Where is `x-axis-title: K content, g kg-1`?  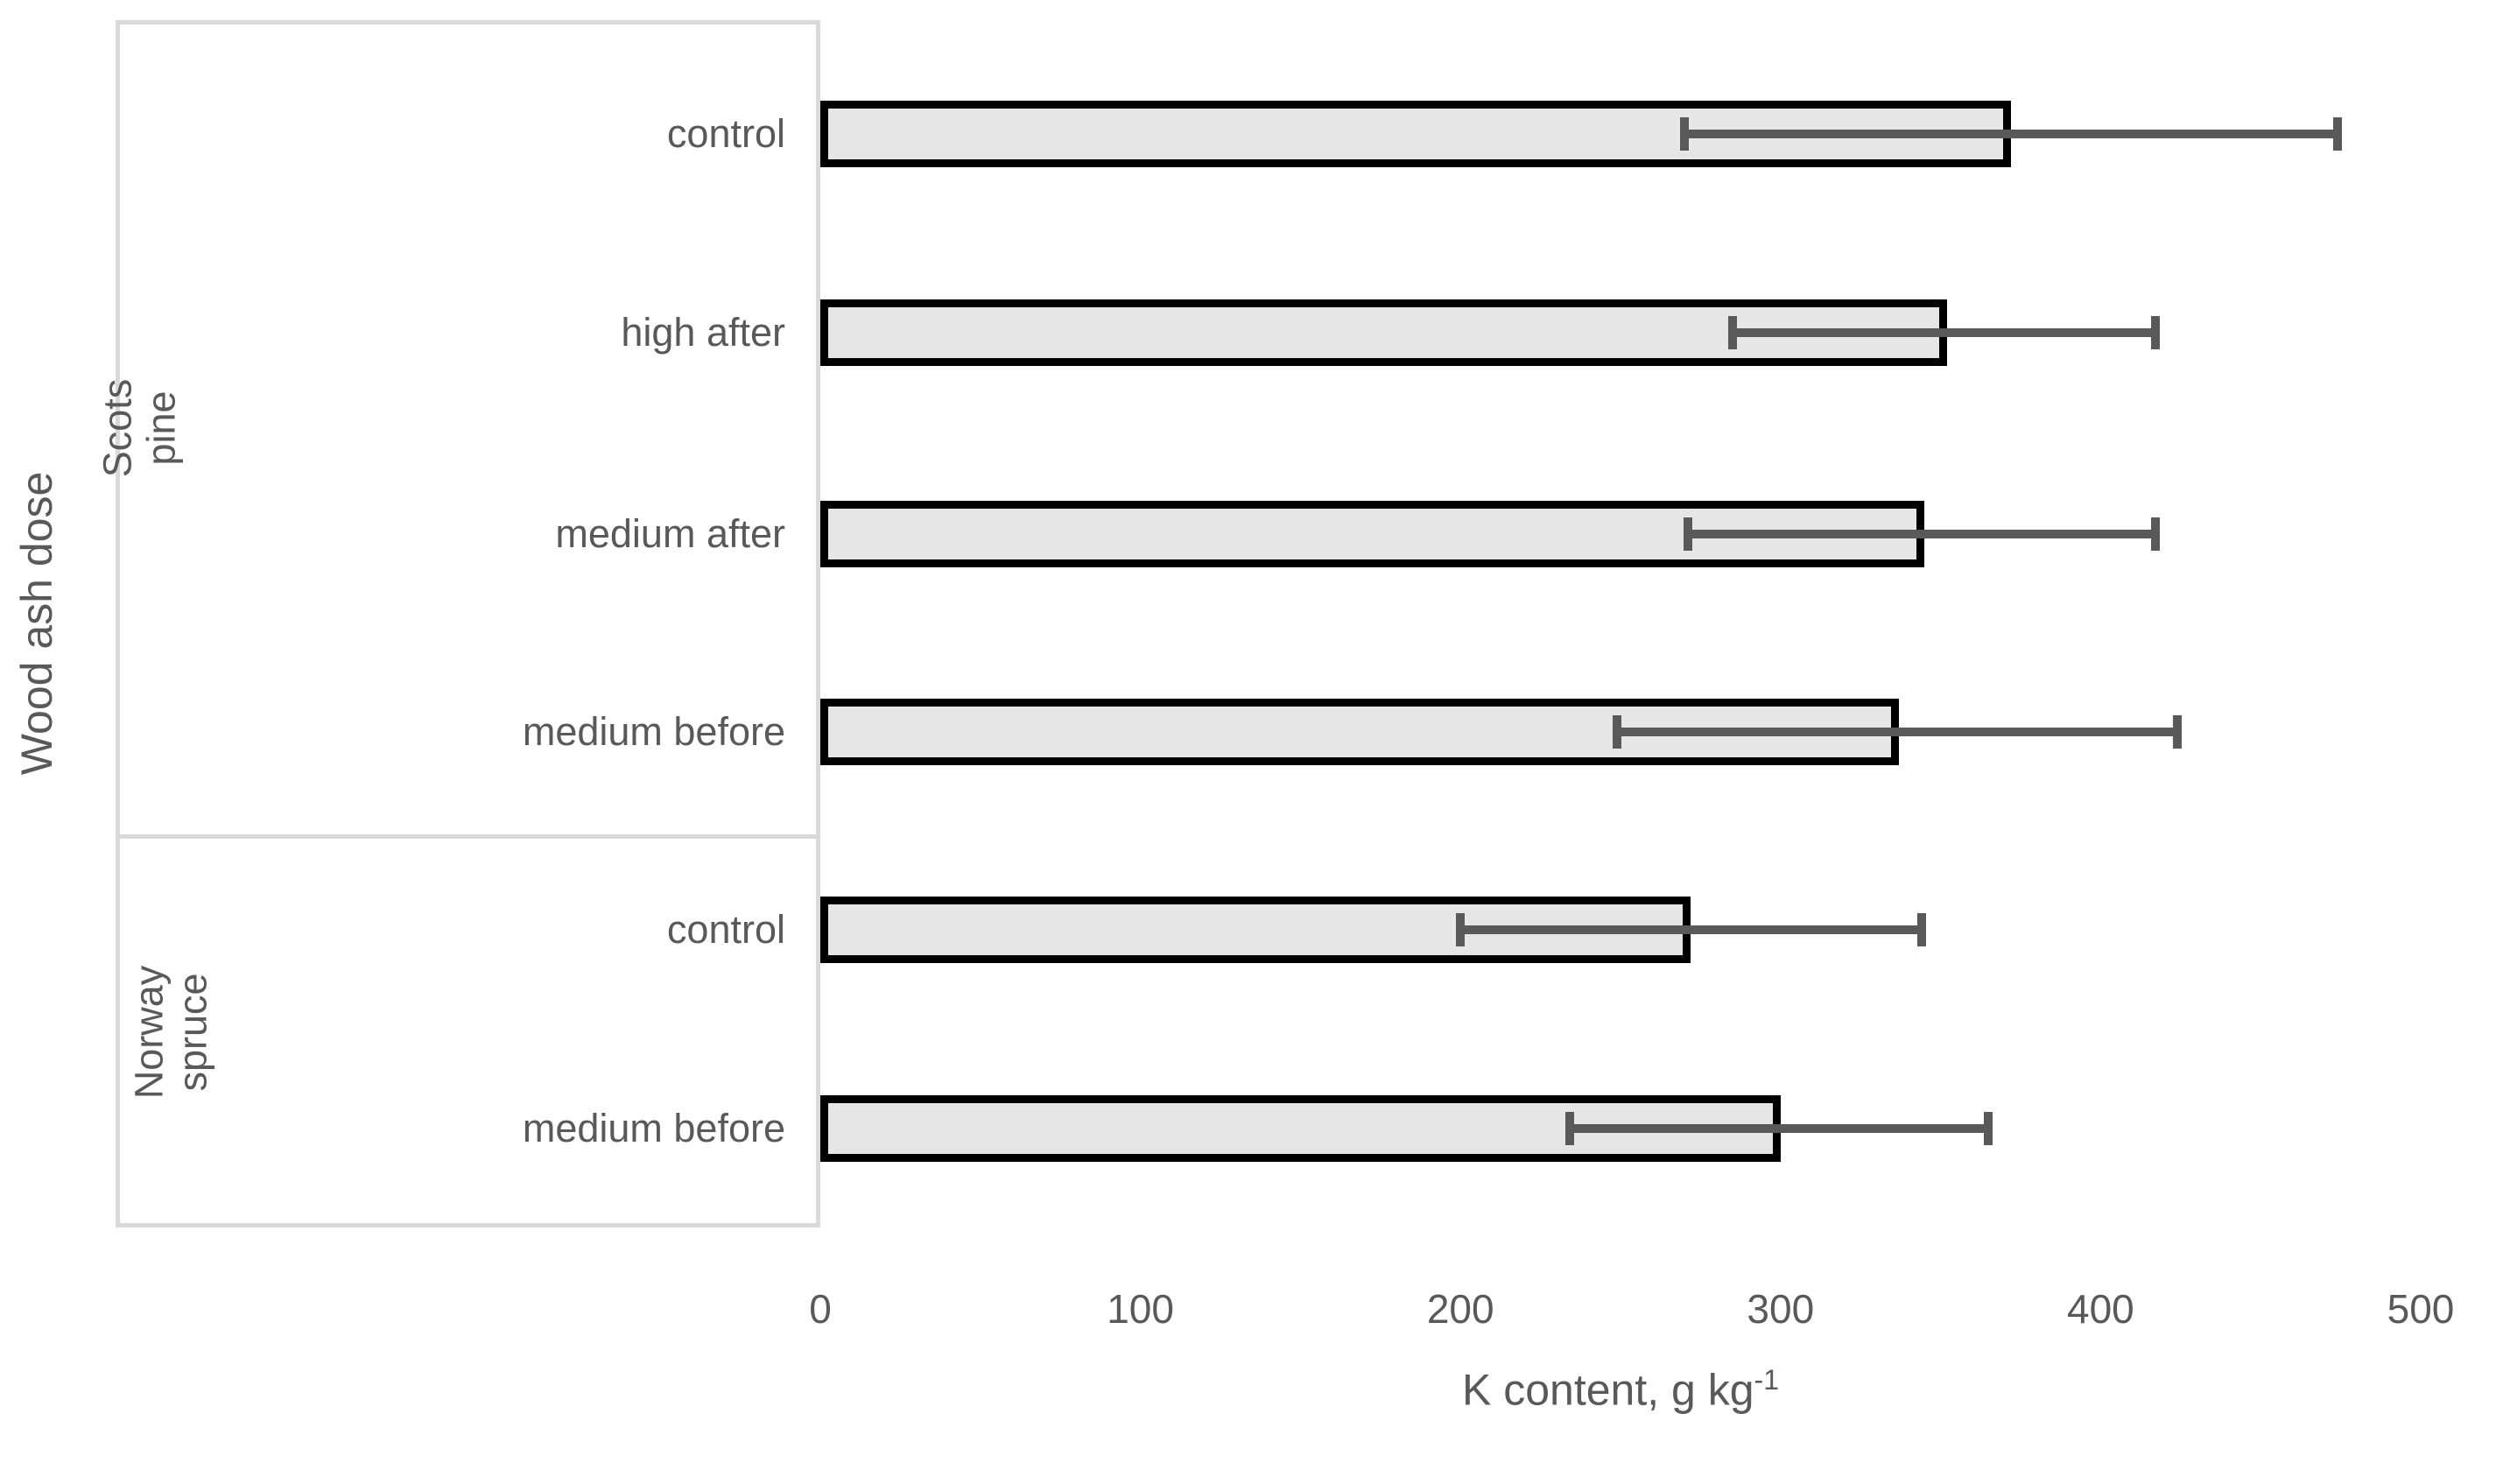
x-axis-title: K content, g kg-1 is located at coordinates (1621, 1390).